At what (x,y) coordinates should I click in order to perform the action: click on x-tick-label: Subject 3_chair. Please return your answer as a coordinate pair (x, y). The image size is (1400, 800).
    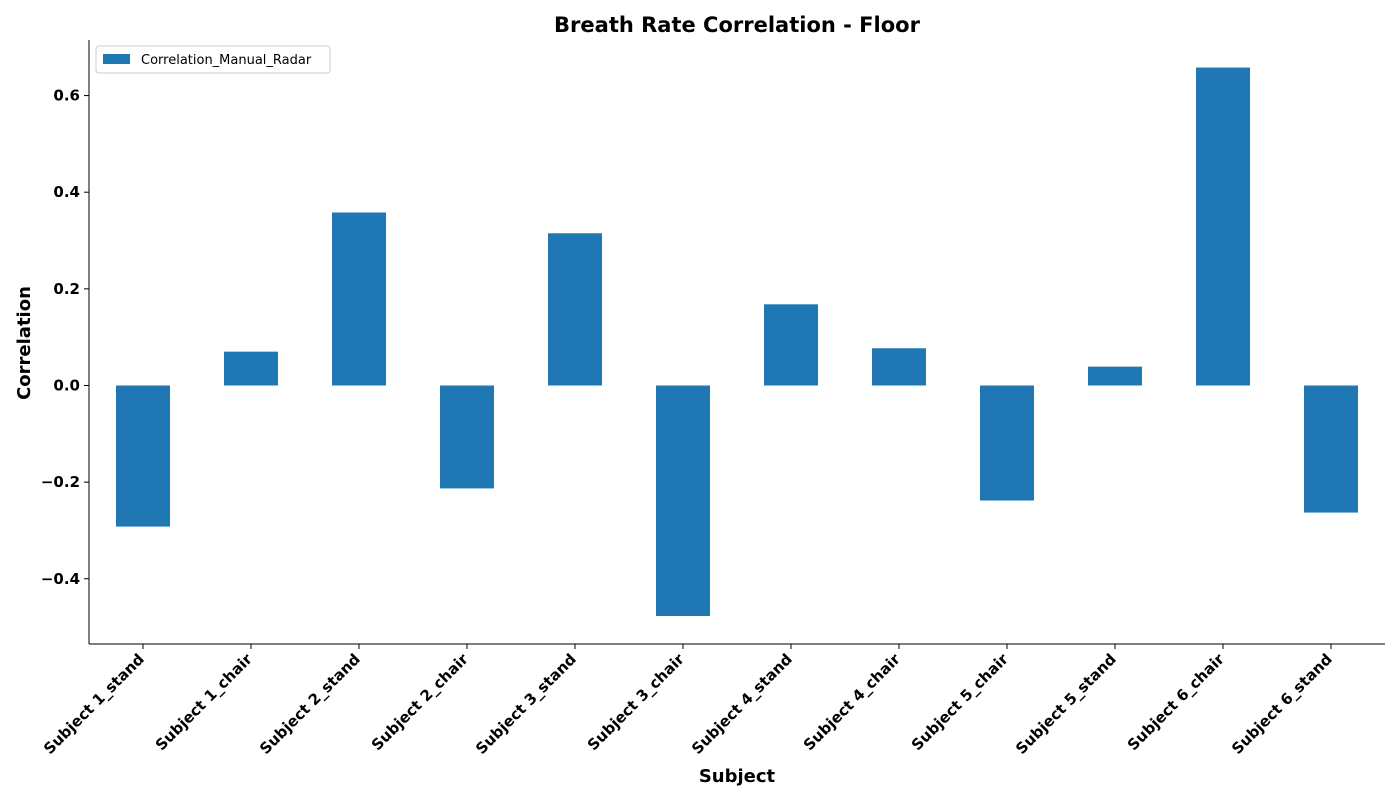
    Looking at the image, I should click on (636, 702).